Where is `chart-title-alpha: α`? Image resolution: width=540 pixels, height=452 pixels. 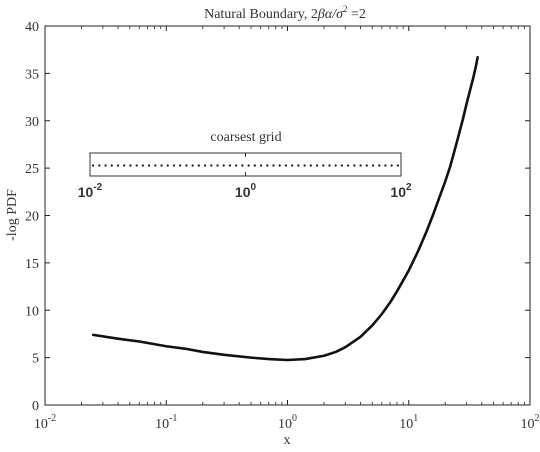 chart-title-alpha: α is located at coordinates (329, 14).